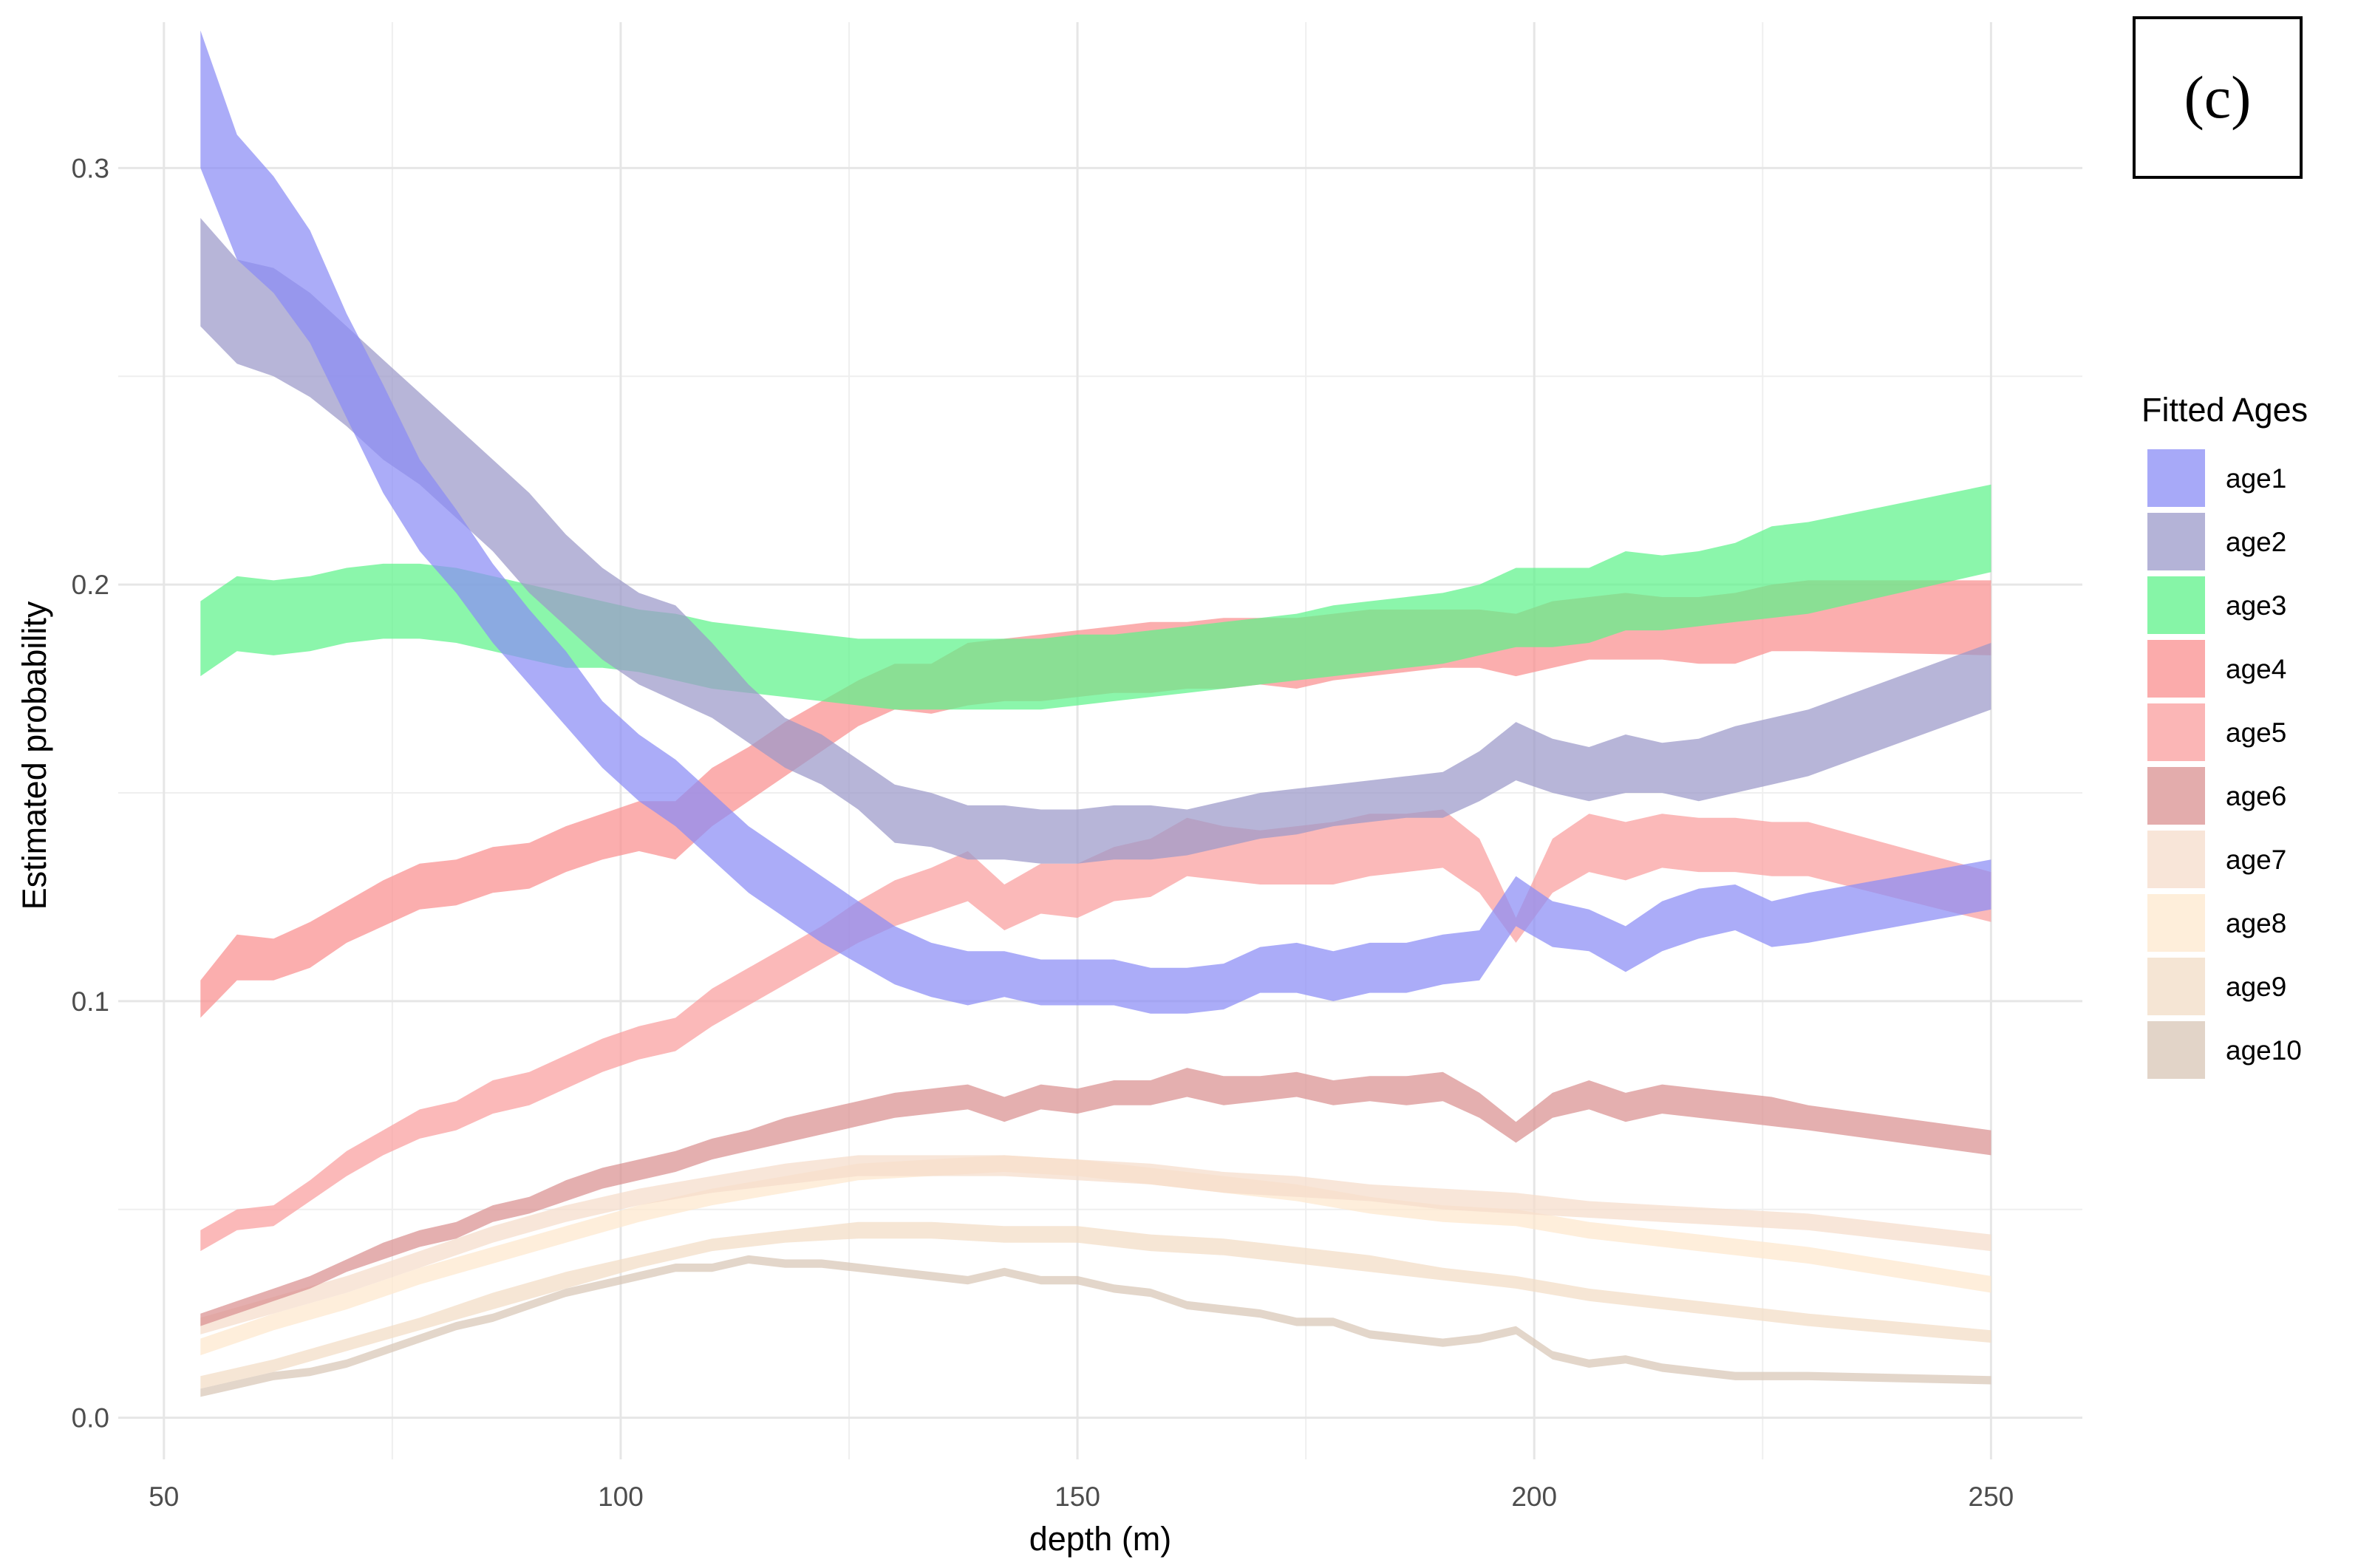 The height and width of the screenshot is (1568, 2358). I want to click on legend-label-age7: age7, so click(2256, 860).